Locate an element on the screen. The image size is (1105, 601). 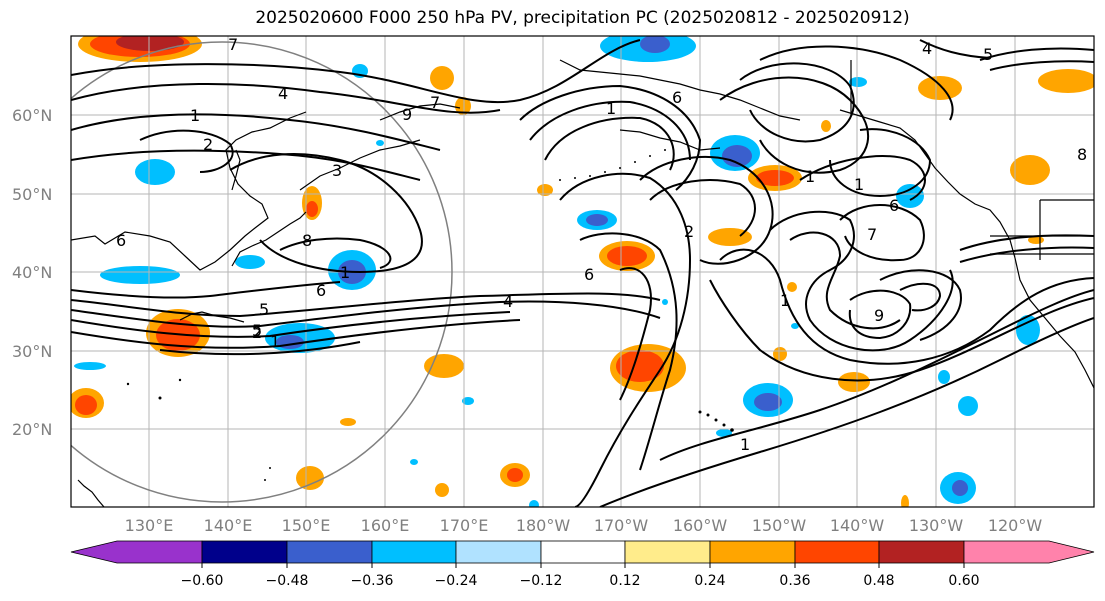
lon-label-140e: 140°E is located at coordinates (228, 525).